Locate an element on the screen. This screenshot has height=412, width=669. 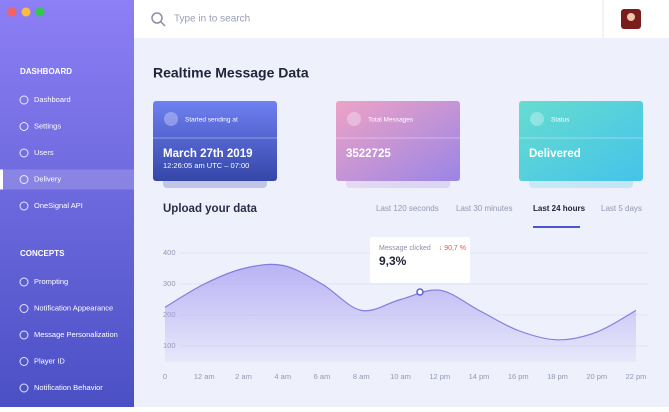
nav-item: Player ID is located at coordinates (49, 360).